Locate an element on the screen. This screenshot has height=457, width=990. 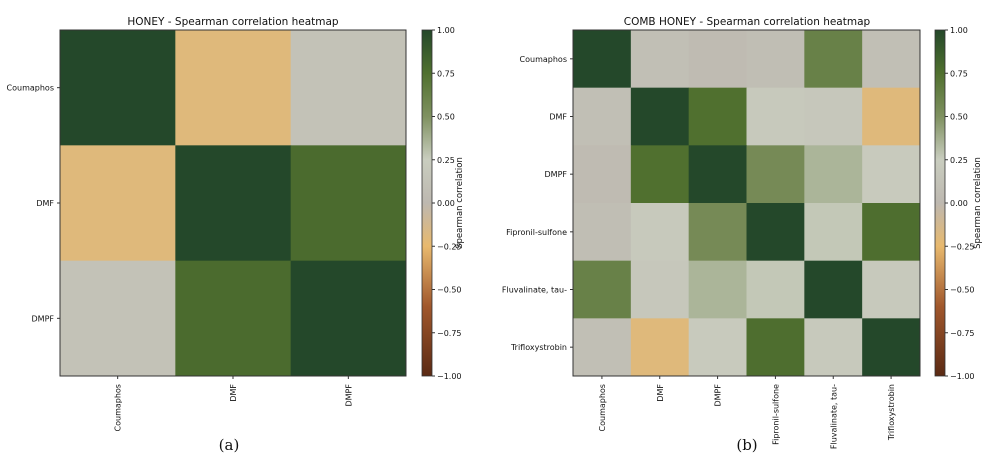
x-tick-label: Fipronil-sulfone is located at coordinates (775, 414).